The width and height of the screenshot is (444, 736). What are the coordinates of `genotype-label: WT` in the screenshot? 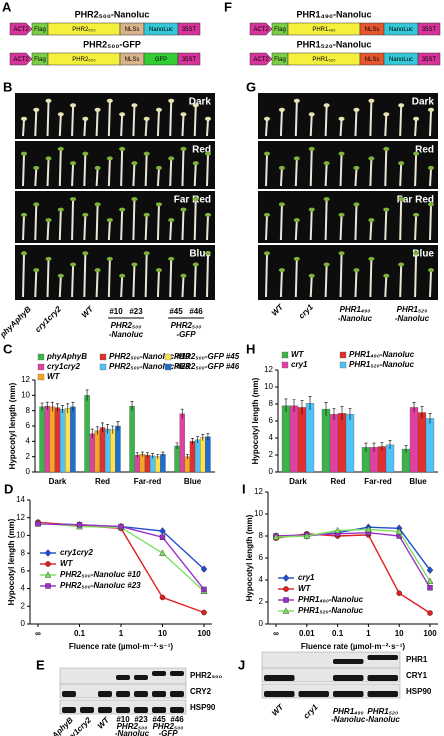 It's located at (278, 310).